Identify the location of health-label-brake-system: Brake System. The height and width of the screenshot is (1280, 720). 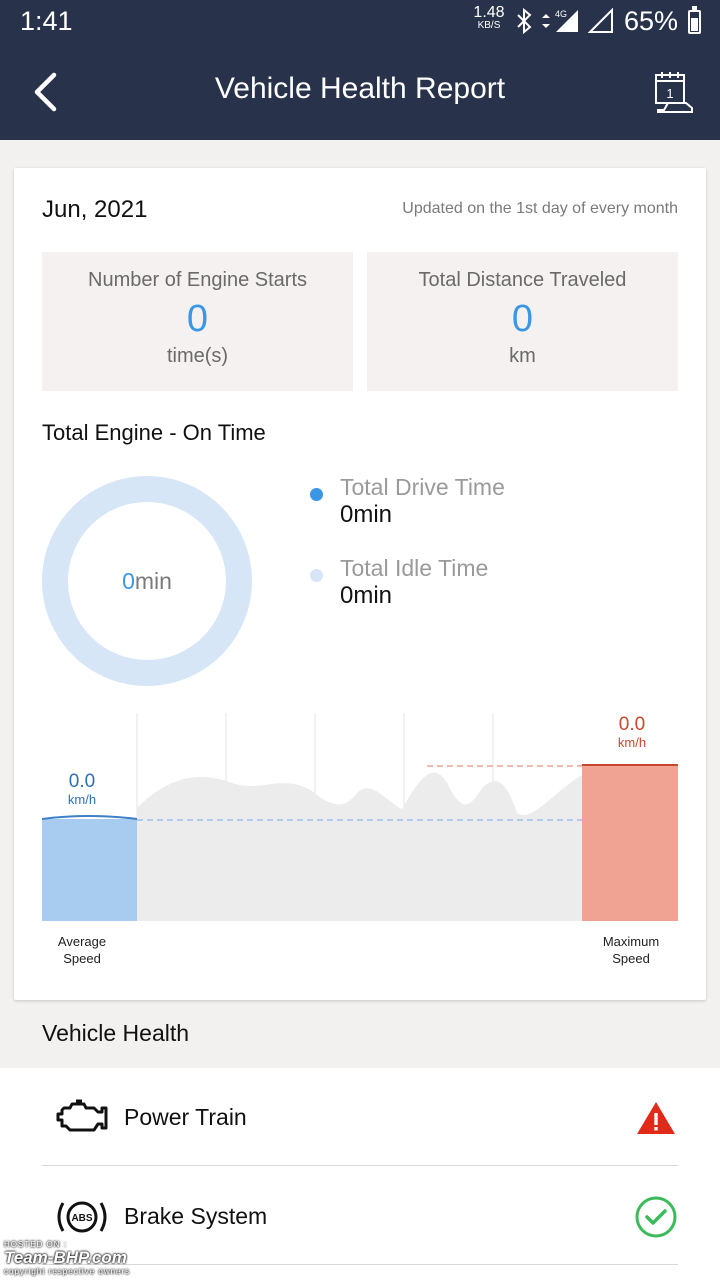
(196, 1216).